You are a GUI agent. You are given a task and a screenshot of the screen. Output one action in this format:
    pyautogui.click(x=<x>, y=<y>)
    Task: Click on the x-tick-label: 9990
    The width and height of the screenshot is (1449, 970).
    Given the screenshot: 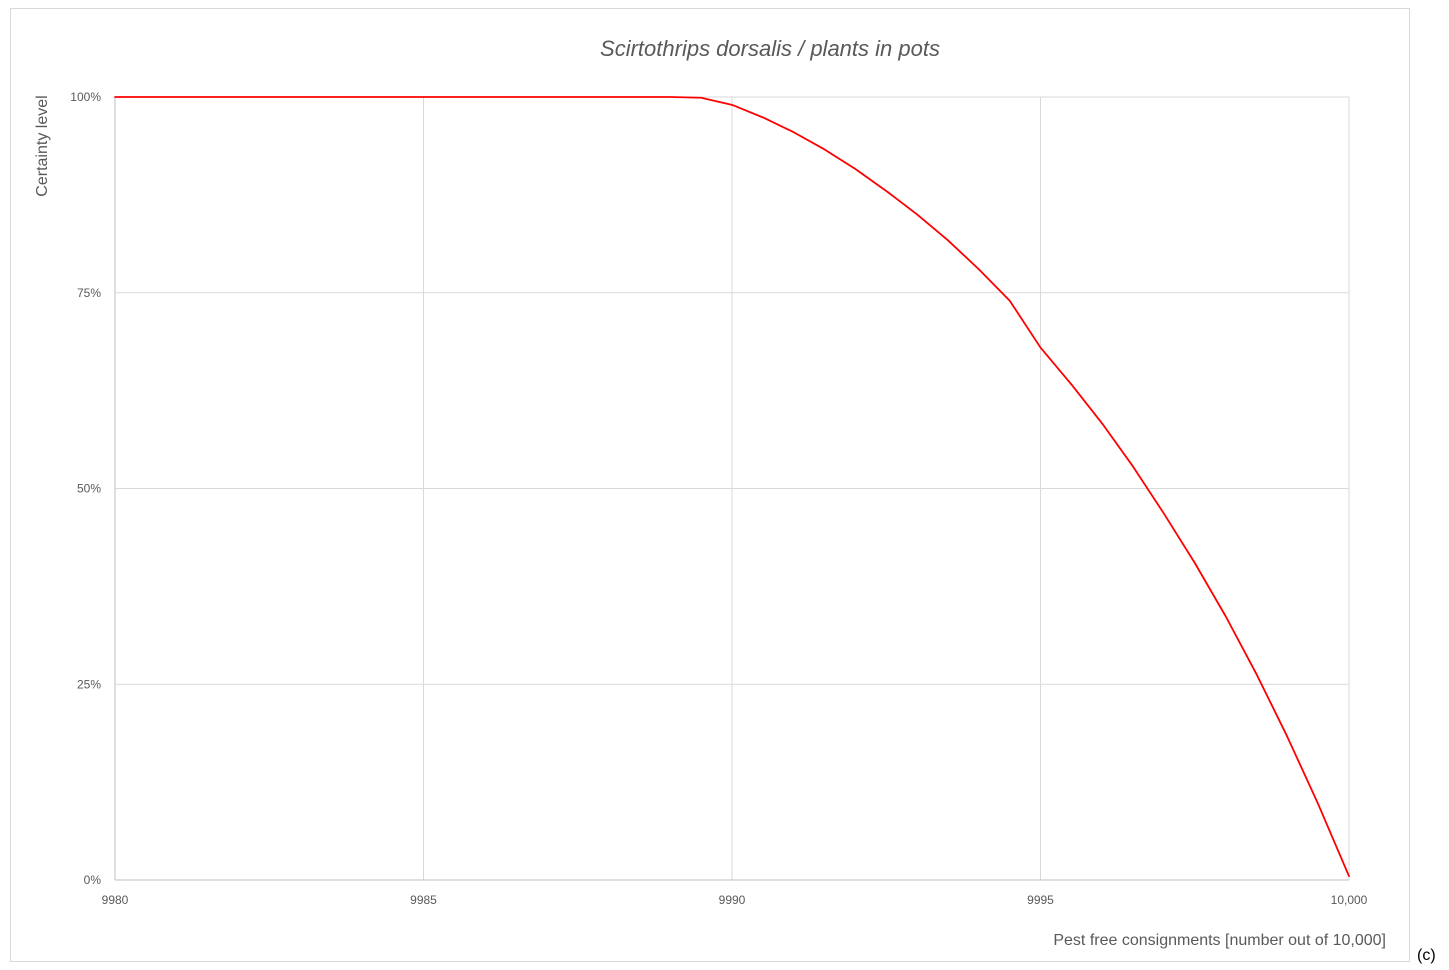 What is the action you would take?
    pyautogui.click(x=732, y=900)
    